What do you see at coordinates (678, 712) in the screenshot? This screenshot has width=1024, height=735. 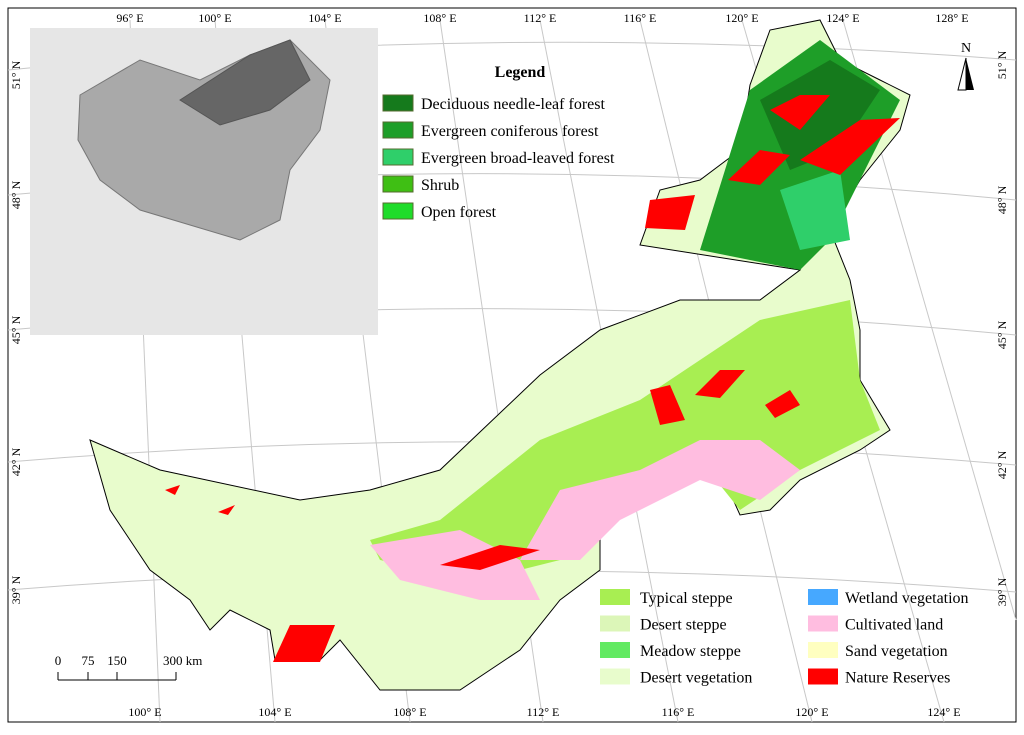 I see `bottom-label: 116° E` at bounding box center [678, 712].